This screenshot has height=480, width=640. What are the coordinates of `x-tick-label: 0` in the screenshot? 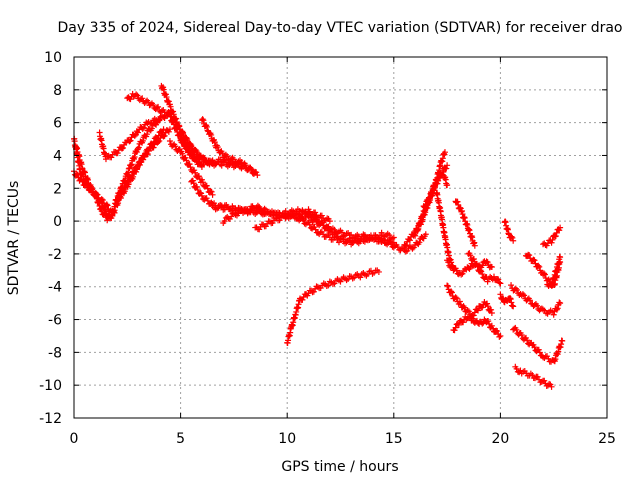 It's located at (74, 439).